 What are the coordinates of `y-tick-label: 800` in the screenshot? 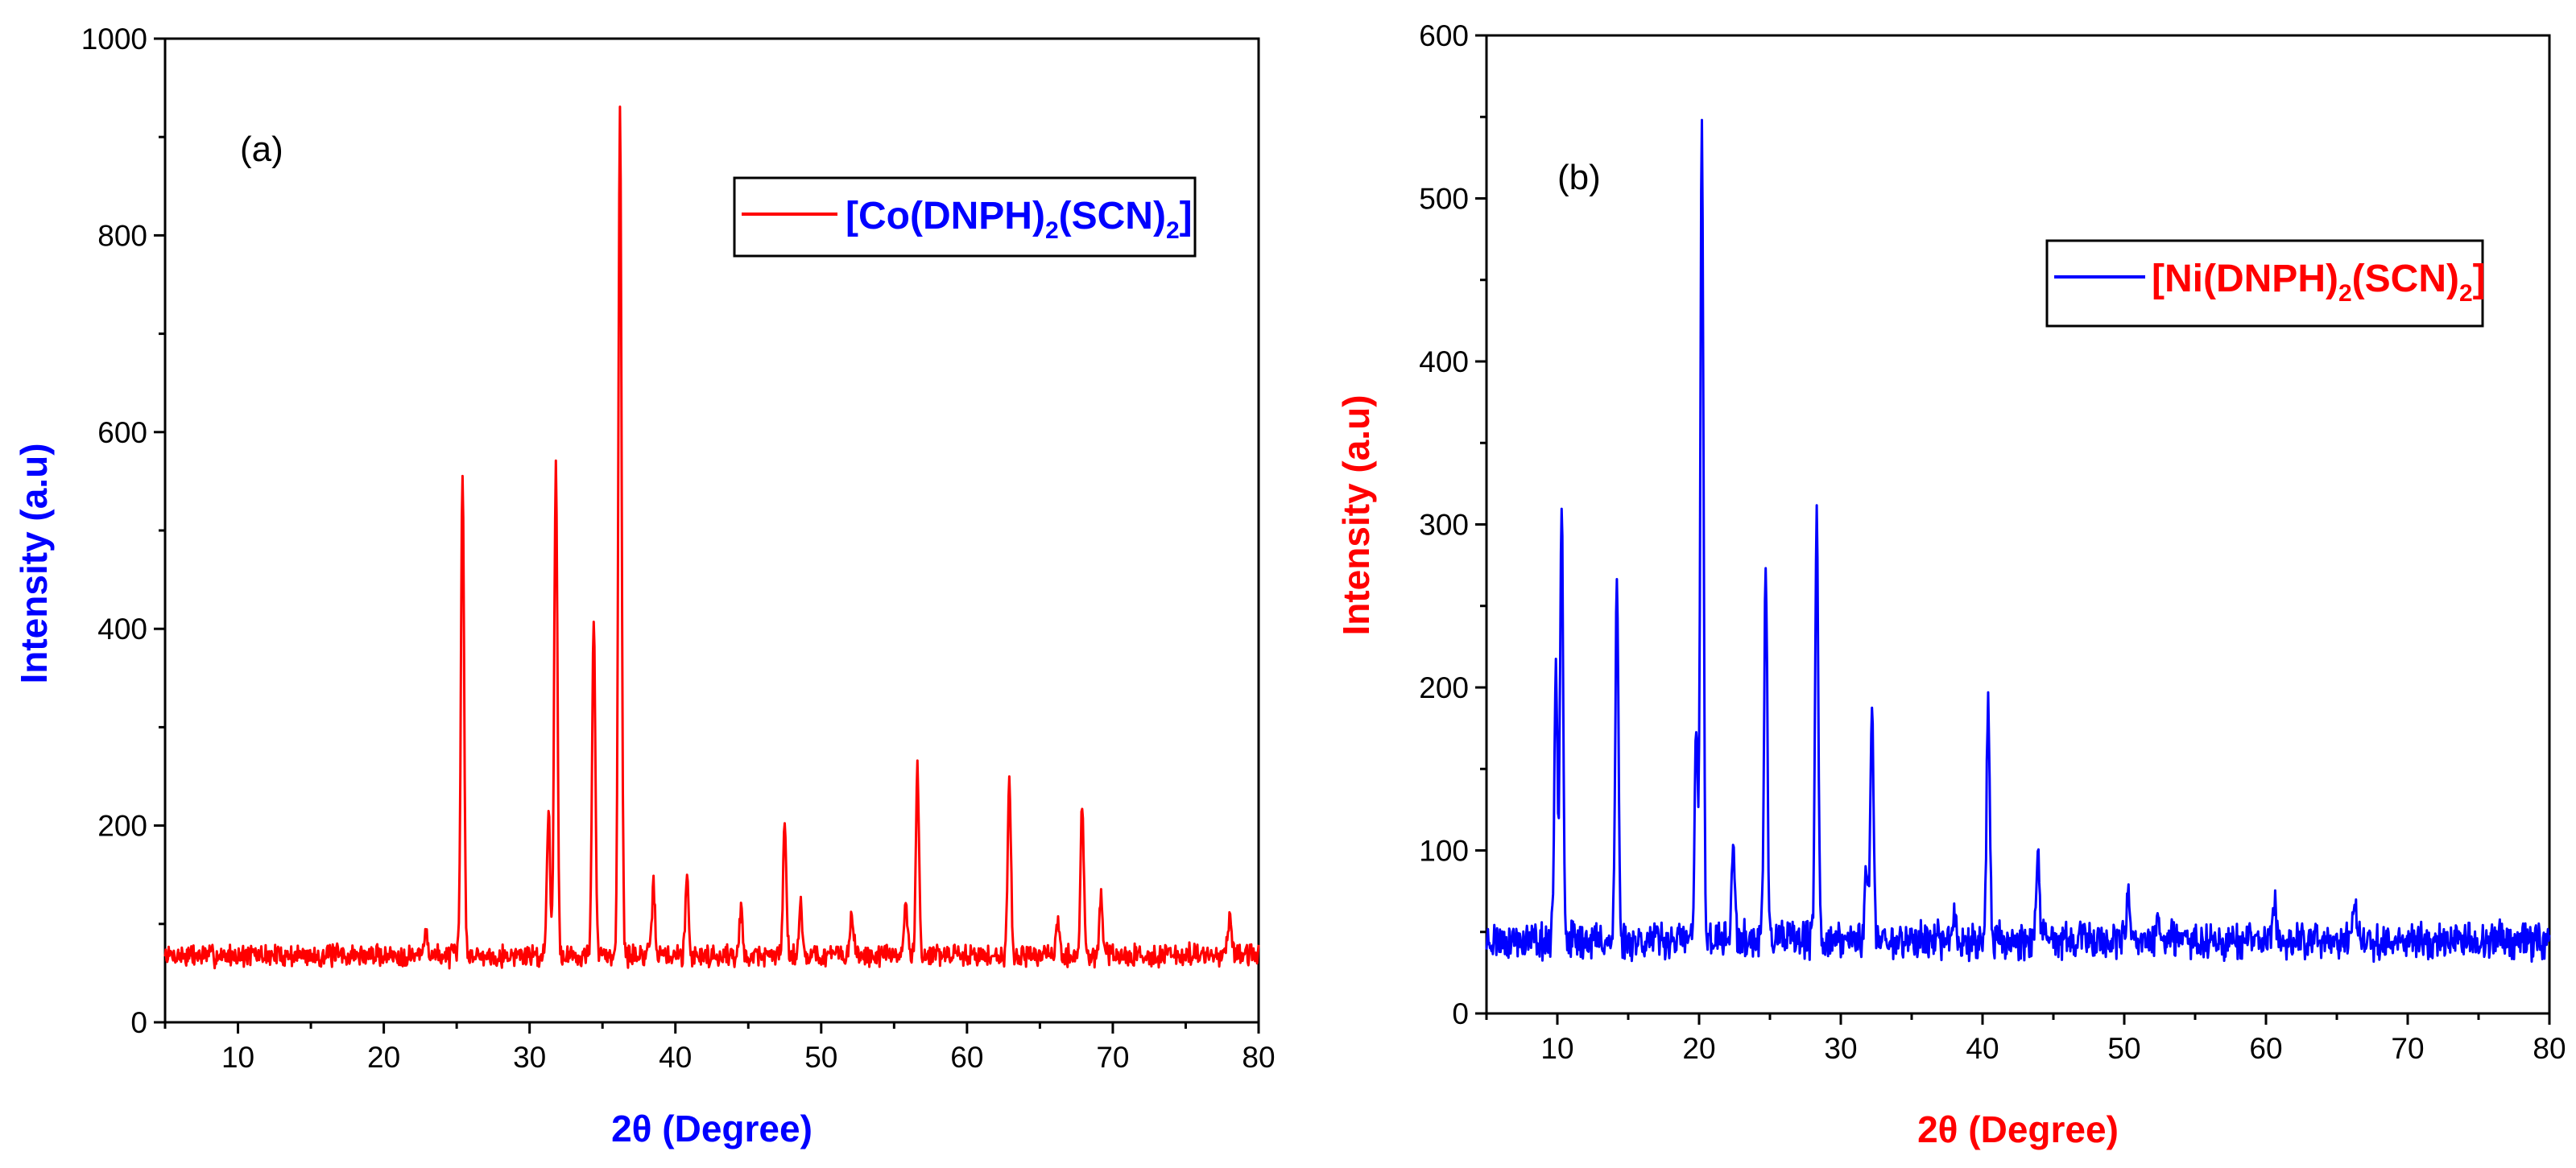 It's located at (122, 235).